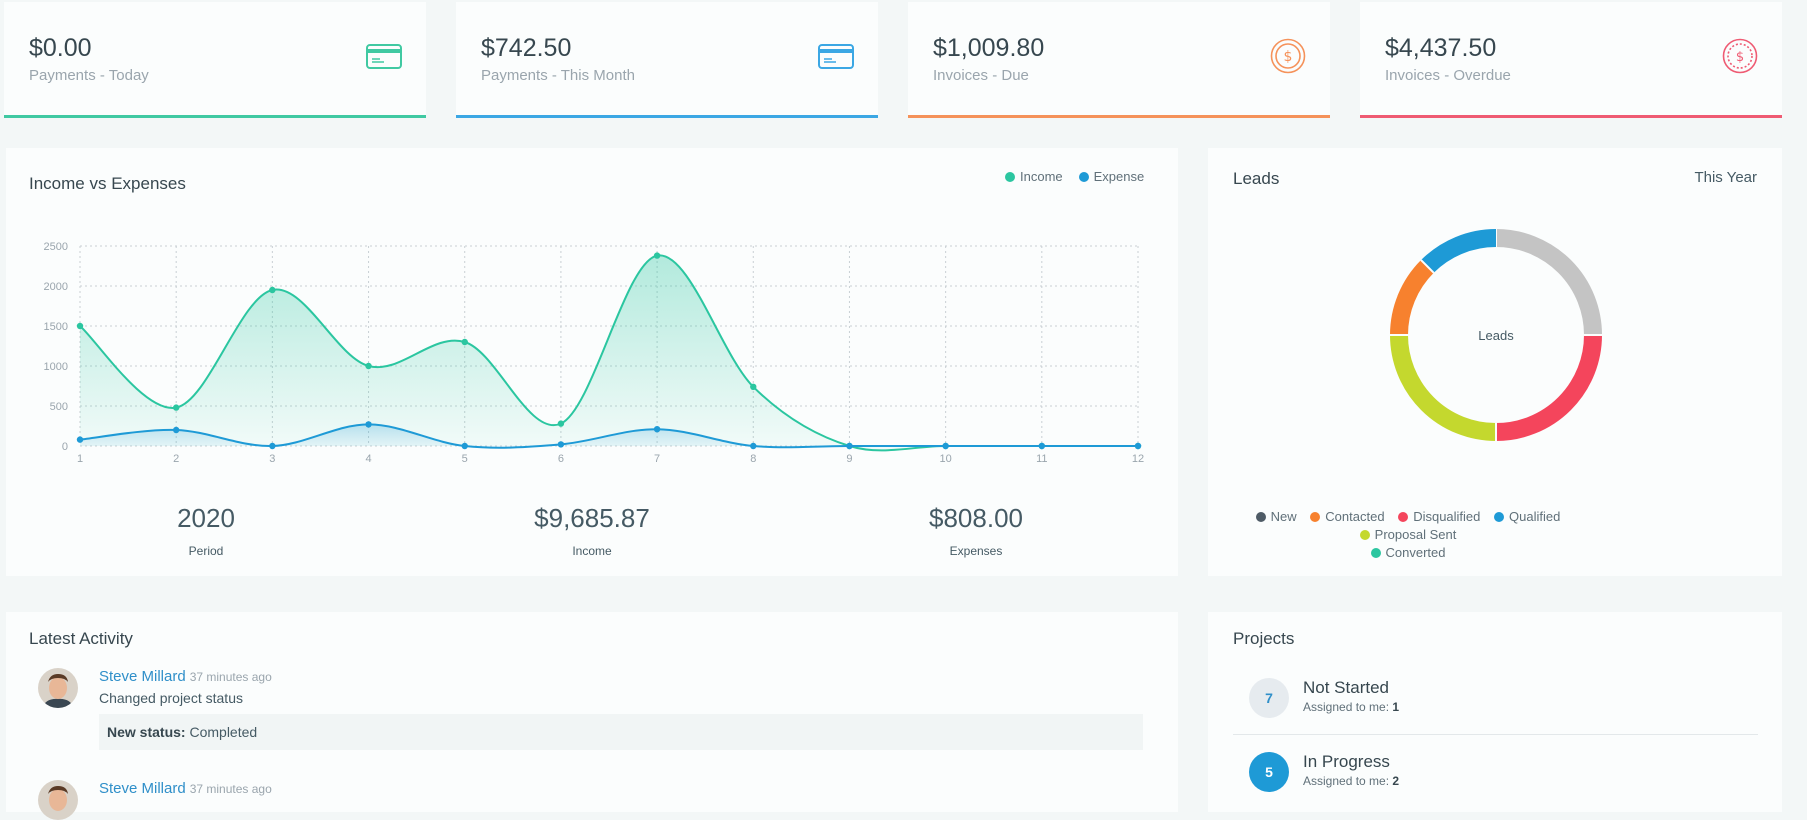 The image size is (1807, 820). Describe the element at coordinates (1548, 387) in the screenshot. I see `donut-slice-disqualified` at that location.